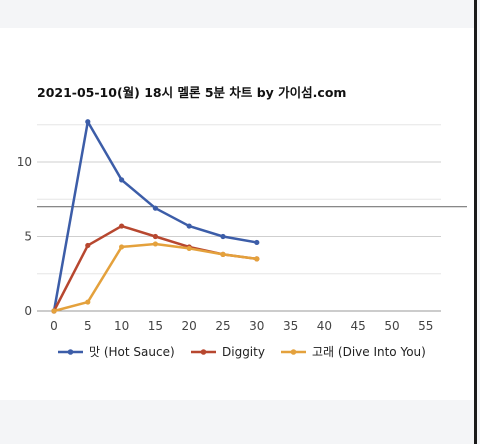  Describe the element at coordinates (28, 311) in the screenshot. I see `y-tick-label: 0` at that location.